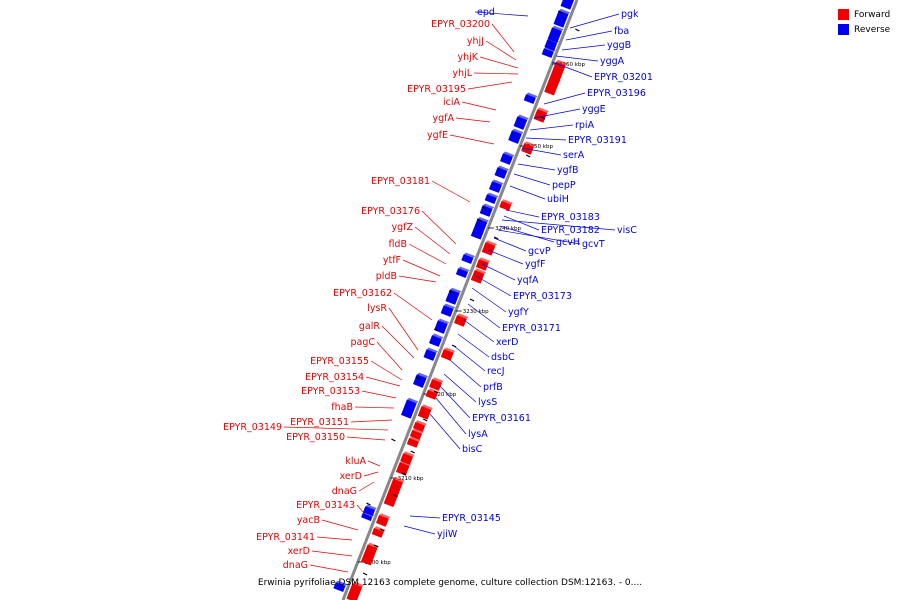  Describe the element at coordinates (623, 77) in the screenshot. I see `reverse-gene-label: EPYR_03201` at that location.